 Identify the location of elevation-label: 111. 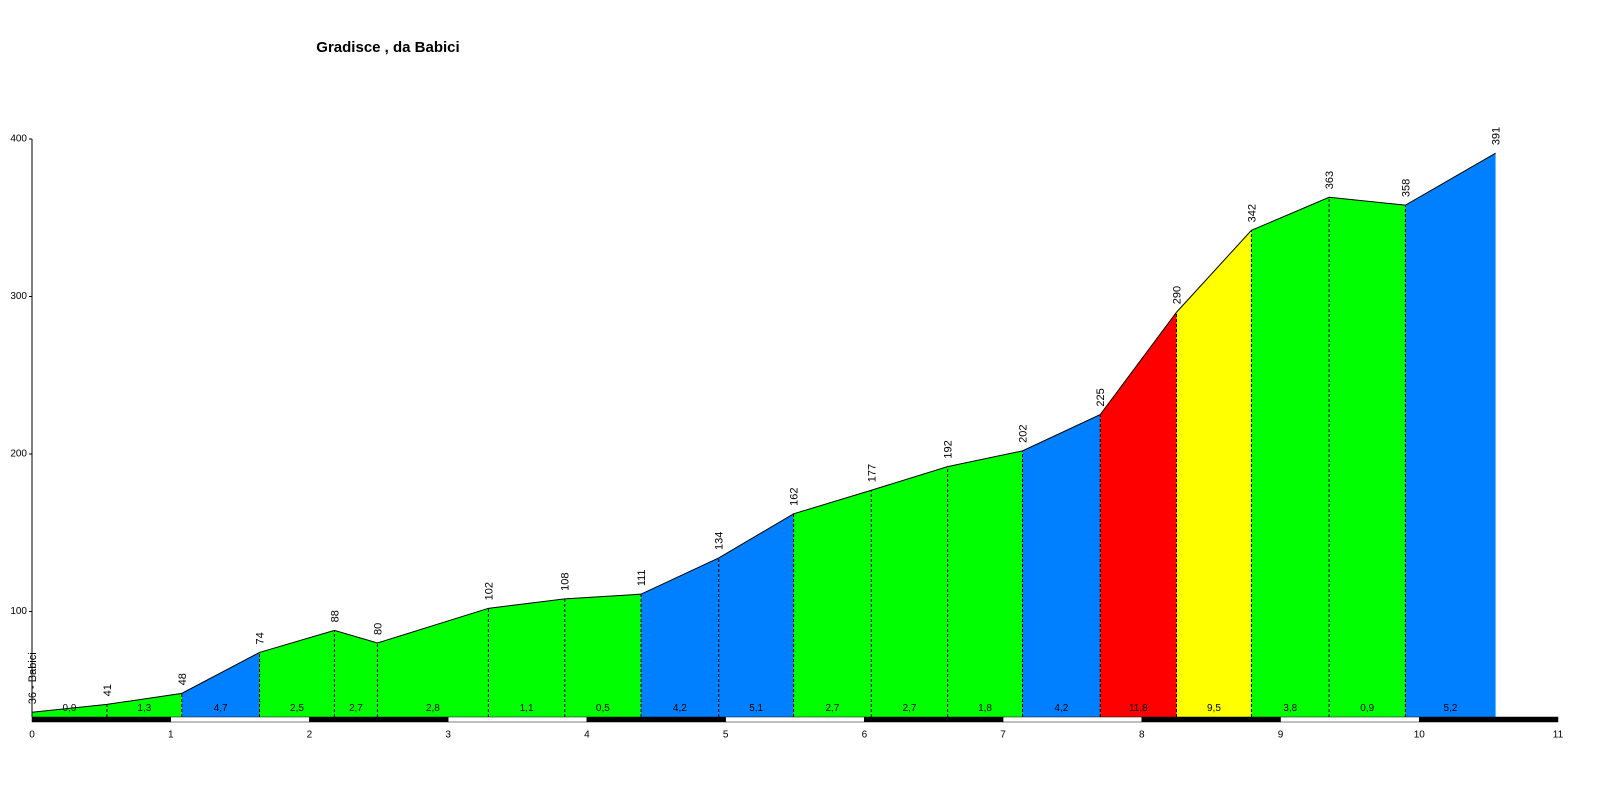
(642, 577).